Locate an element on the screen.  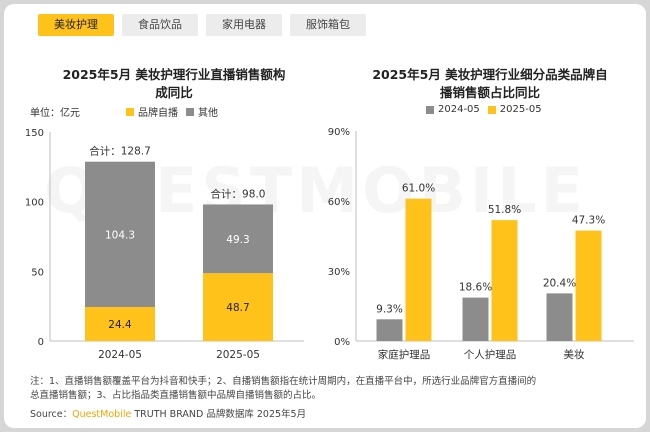
left-bar-value-label: 48.7 is located at coordinates (237, 308).